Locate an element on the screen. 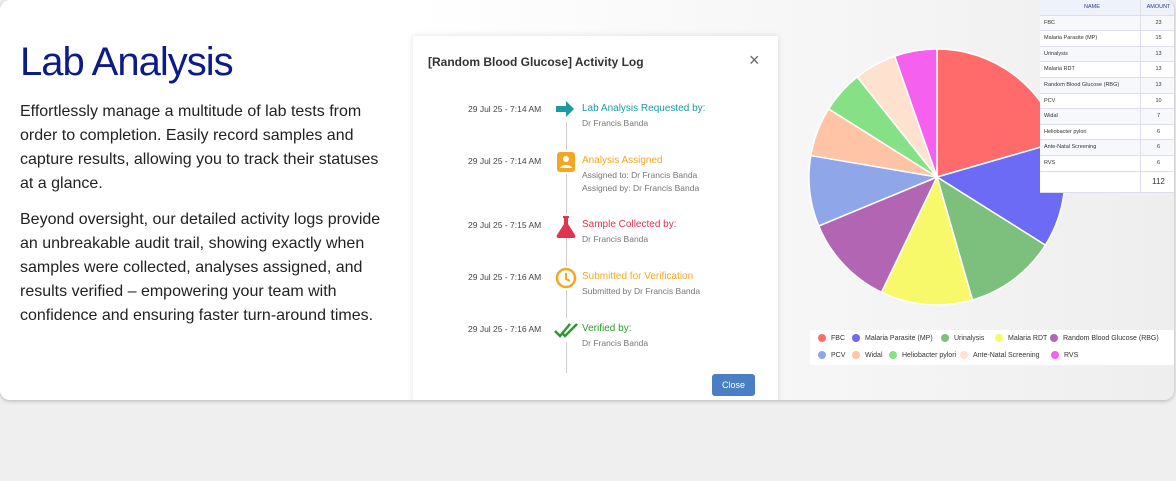  legend-item: RVS is located at coordinates (1064, 355).